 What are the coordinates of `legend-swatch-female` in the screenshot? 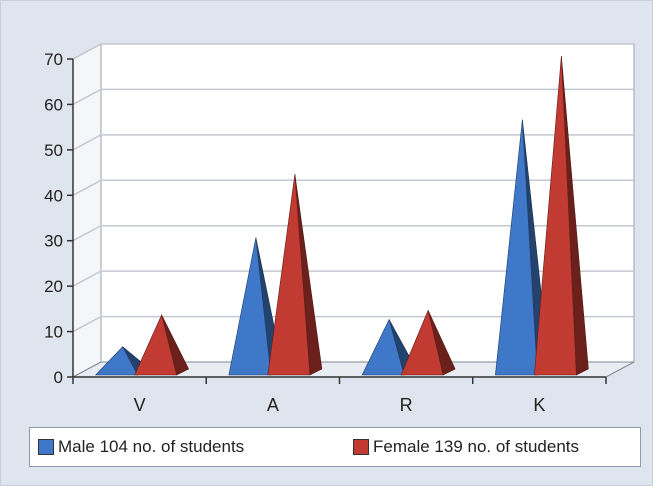 It's located at (361, 447).